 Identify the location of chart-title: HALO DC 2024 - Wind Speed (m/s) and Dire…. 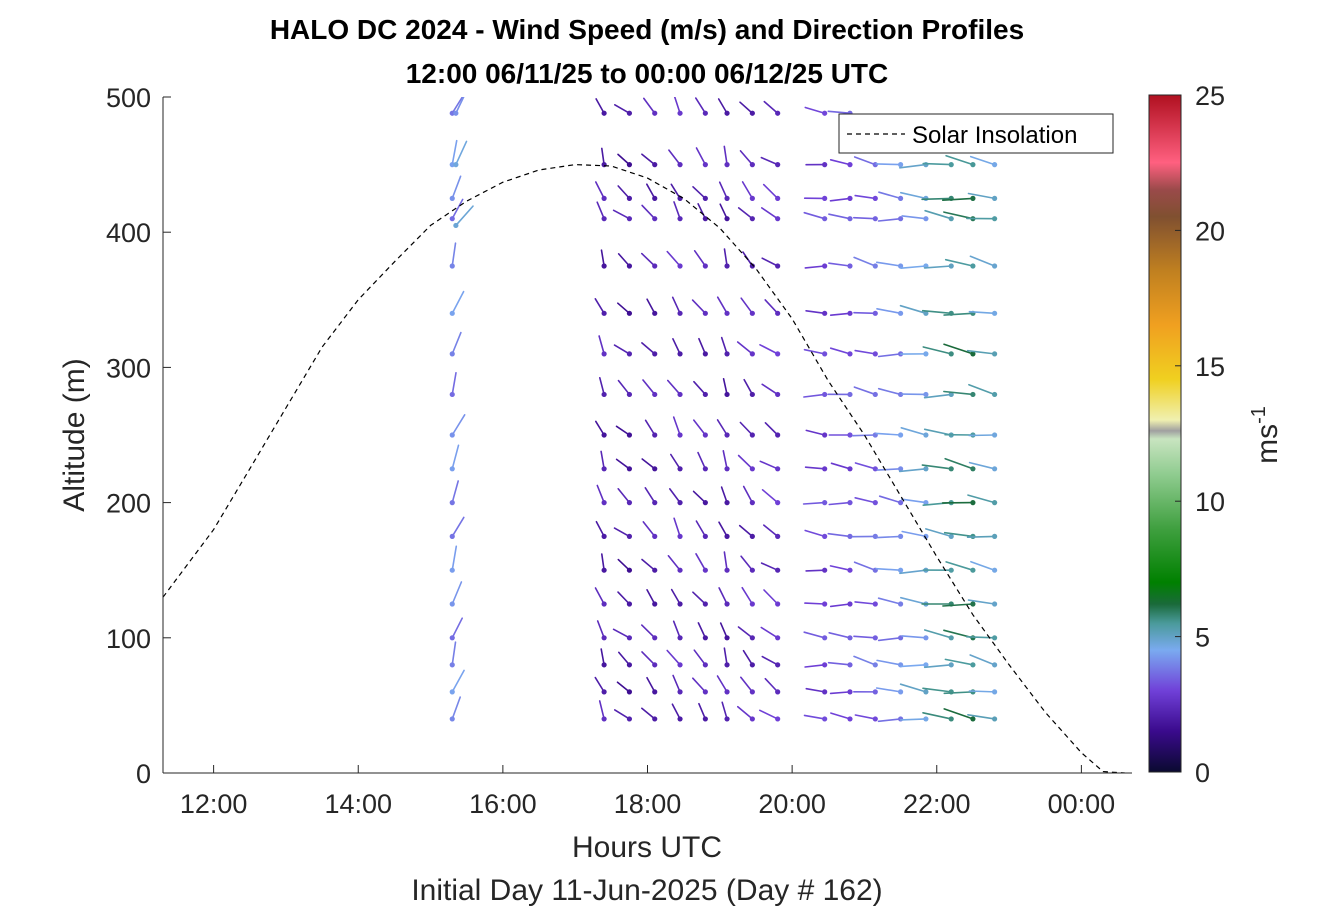
(647, 29).